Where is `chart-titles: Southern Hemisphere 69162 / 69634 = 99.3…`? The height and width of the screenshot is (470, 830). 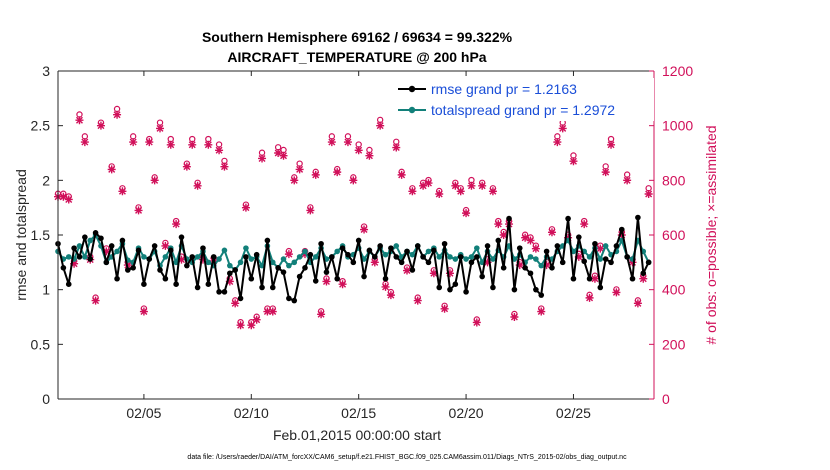
chart-titles: Southern Hemisphere 69162 / 69634 = 99.3… is located at coordinates (357, 47).